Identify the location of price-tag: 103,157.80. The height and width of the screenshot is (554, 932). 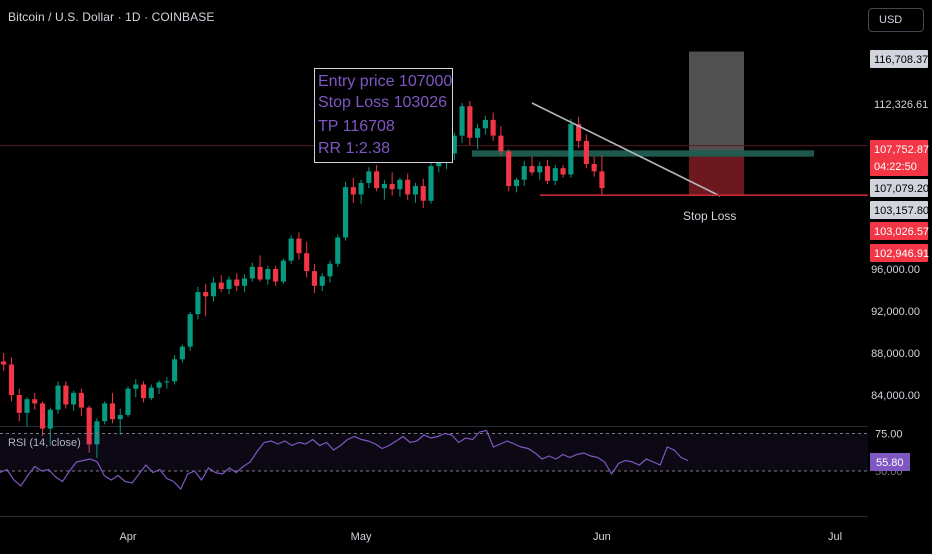
(899, 210).